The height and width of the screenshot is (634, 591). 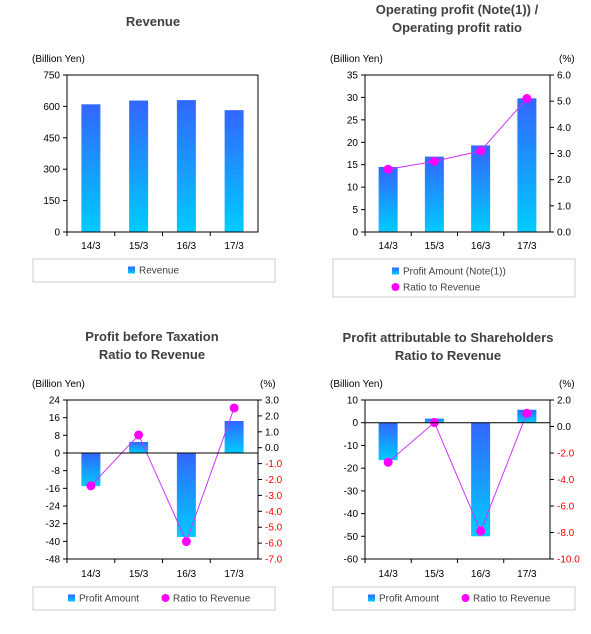 I want to click on y2-tick-label: -5.0, so click(x=274, y=528).